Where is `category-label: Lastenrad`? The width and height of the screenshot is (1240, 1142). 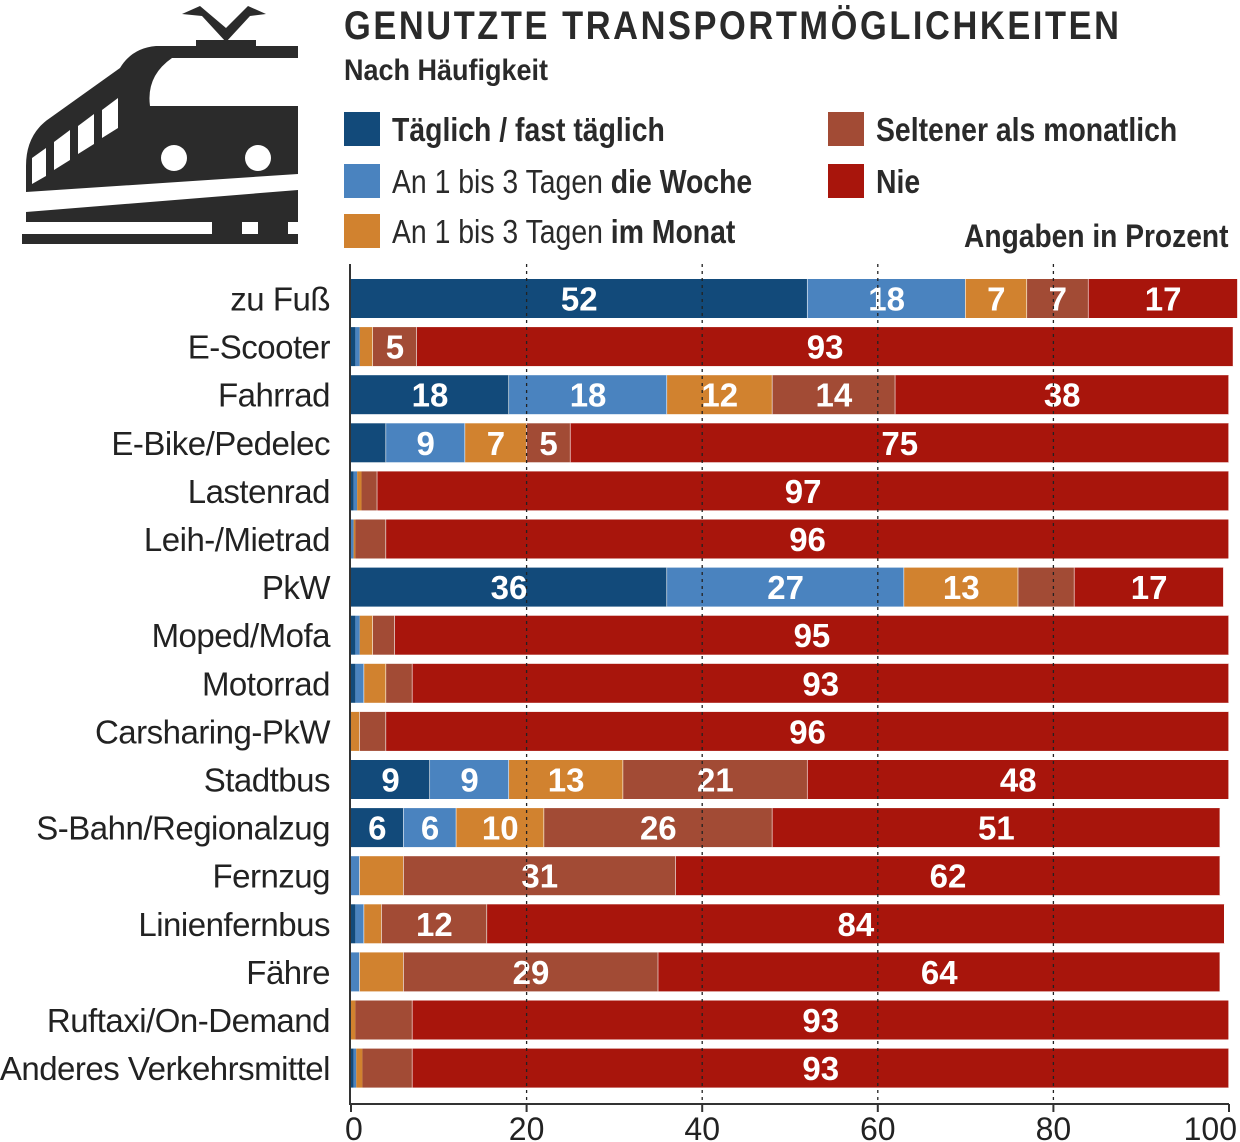 category-label: Lastenrad is located at coordinates (259, 491).